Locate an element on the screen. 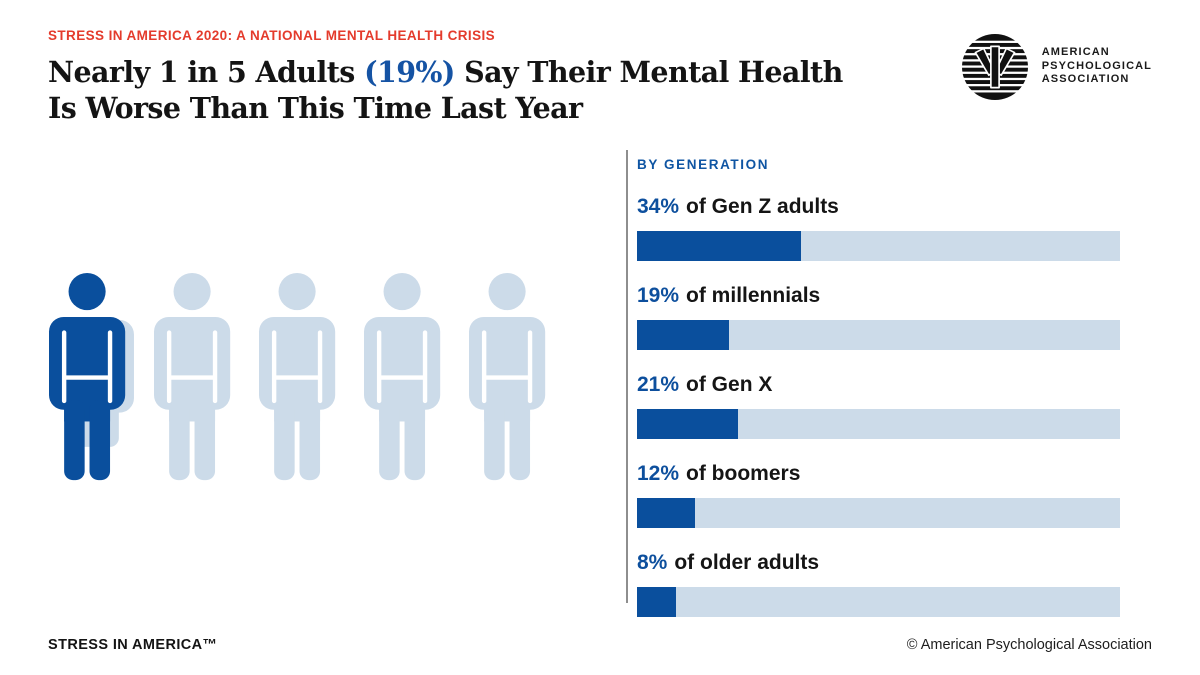 The width and height of the screenshot is (1200, 675). headline-line2: Is Worse Than This Time Last Year is located at coordinates (315, 108).